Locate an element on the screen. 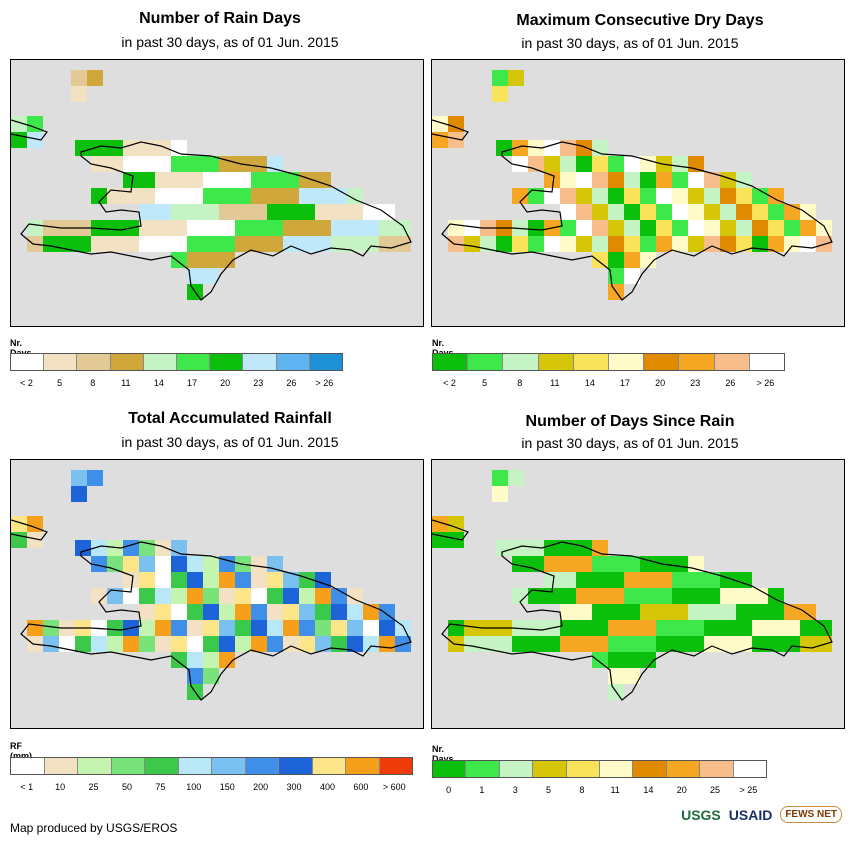 This screenshot has width=854, height=845. legend-tick-label: 8 is located at coordinates (520, 383).